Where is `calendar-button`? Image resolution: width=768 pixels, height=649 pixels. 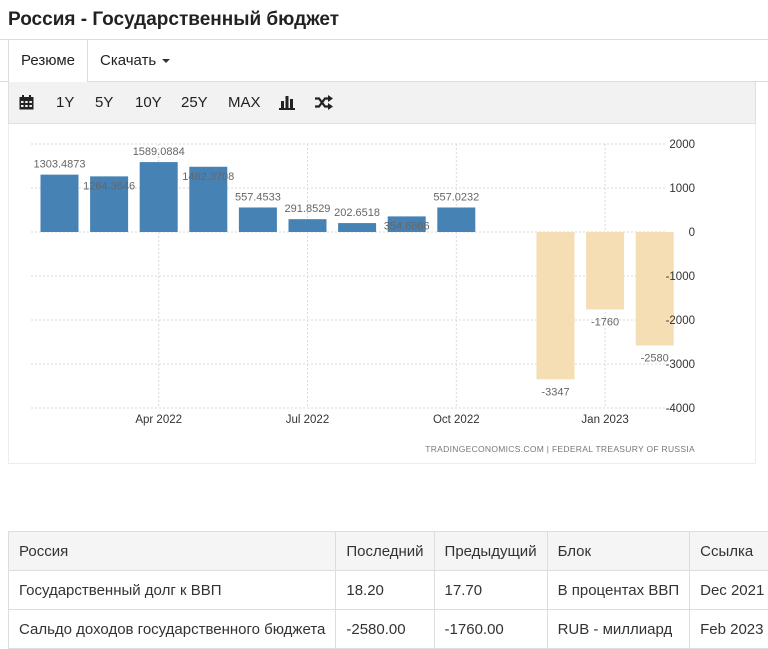 calendar-button is located at coordinates (27, 102).